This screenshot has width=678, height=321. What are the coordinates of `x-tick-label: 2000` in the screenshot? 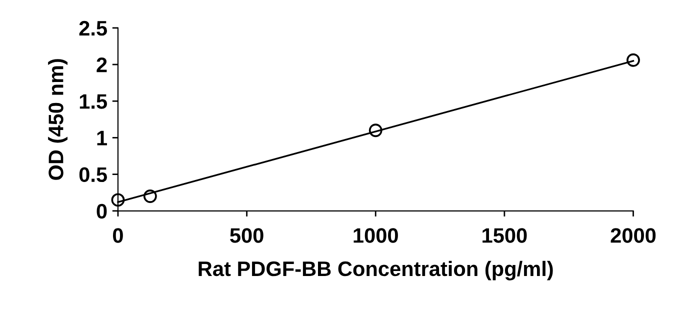 It's located at (633, 235).